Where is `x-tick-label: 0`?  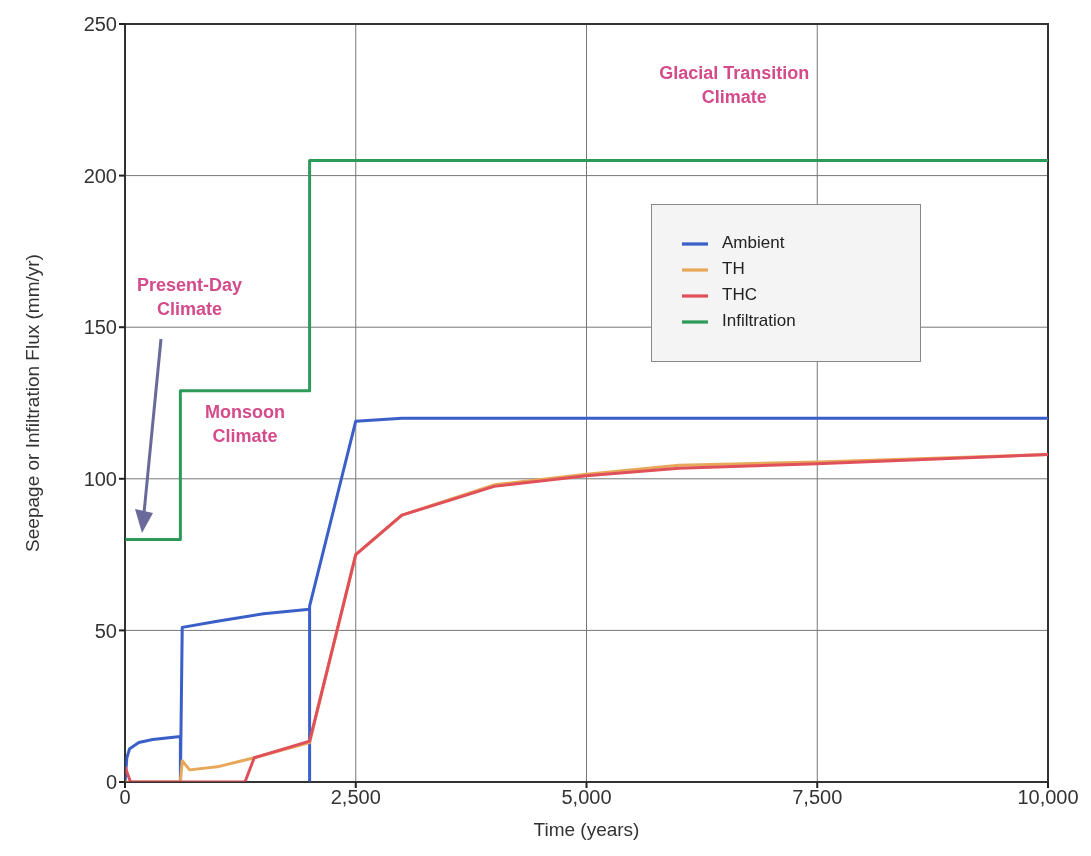 x-tick-label: 0 is located at coordinates (125, 797).